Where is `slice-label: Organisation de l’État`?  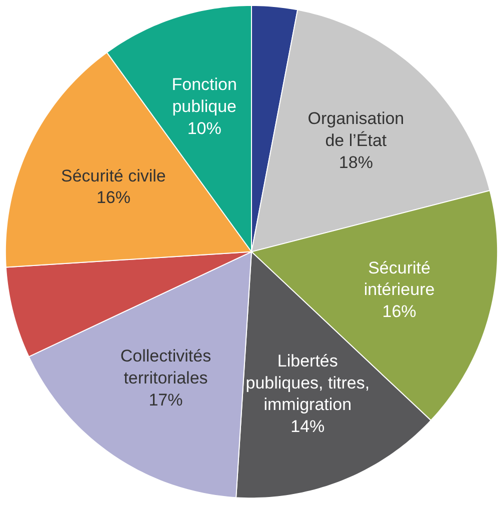
slice-label: Organisation de l’État is located at coordinates (356, 129).